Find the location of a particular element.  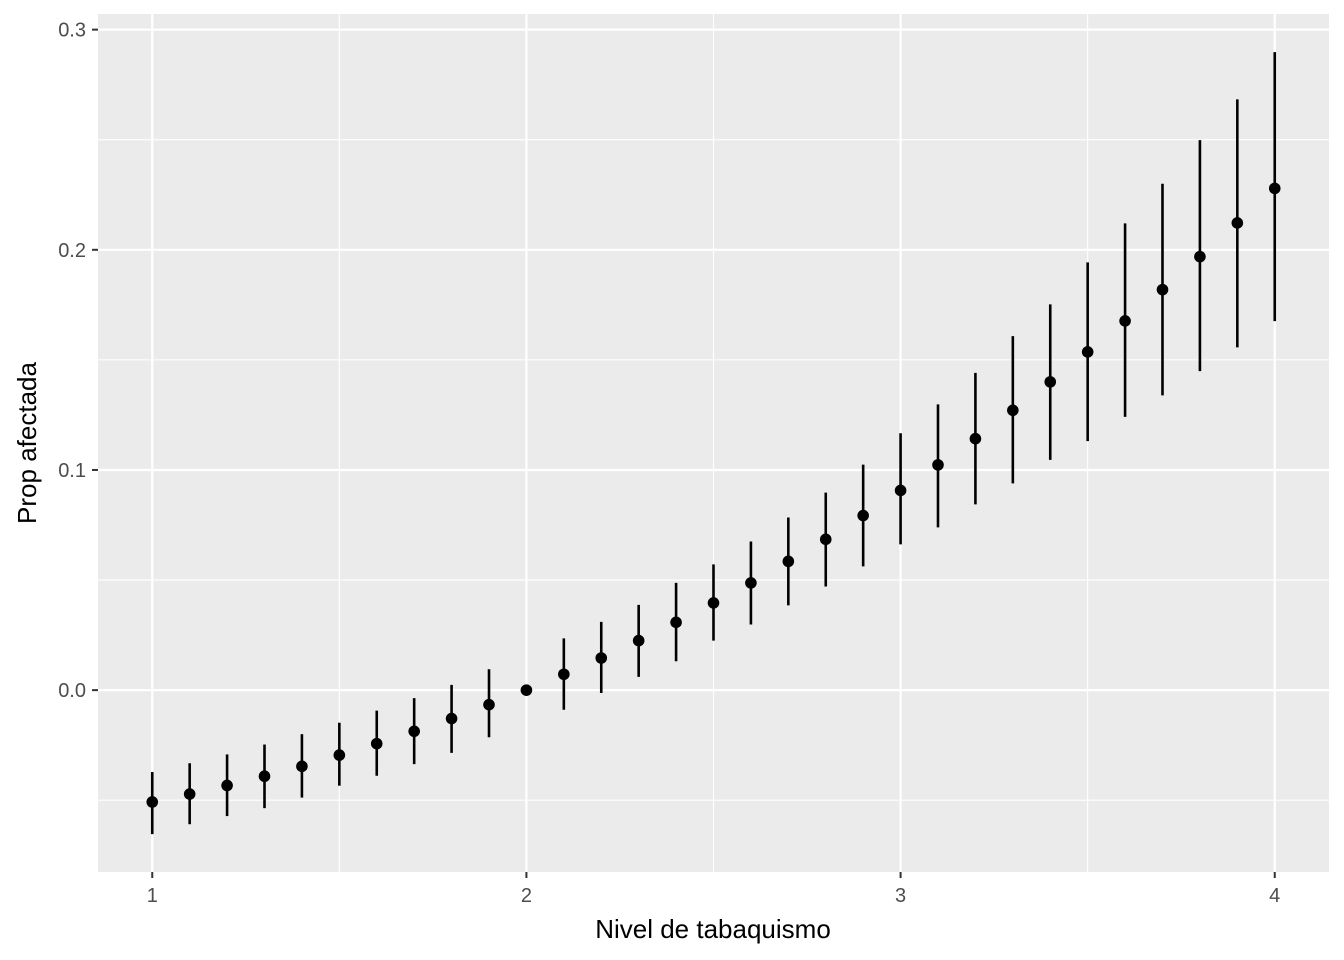

x-axis-title: Nivel de tabaquismo is located at coordinates (713, 929).